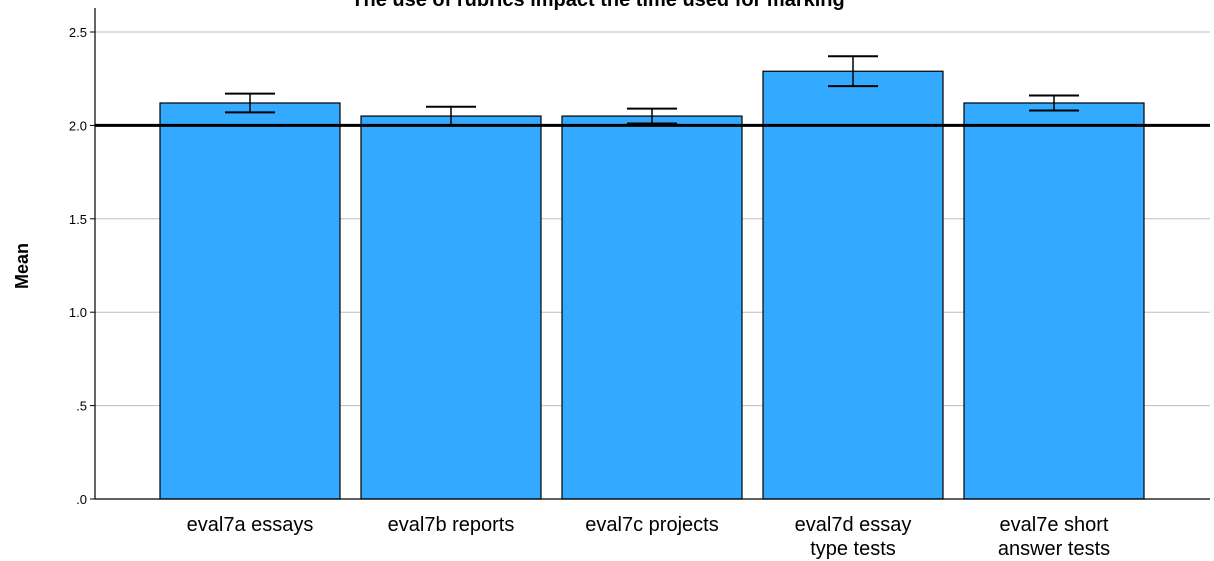 This screenshot has height=561, width=1214. What do you see at coordinates (451, 525) in the screenshot?
I see `x-tick-label: eval7b reports` at bounding box center [451, 525].